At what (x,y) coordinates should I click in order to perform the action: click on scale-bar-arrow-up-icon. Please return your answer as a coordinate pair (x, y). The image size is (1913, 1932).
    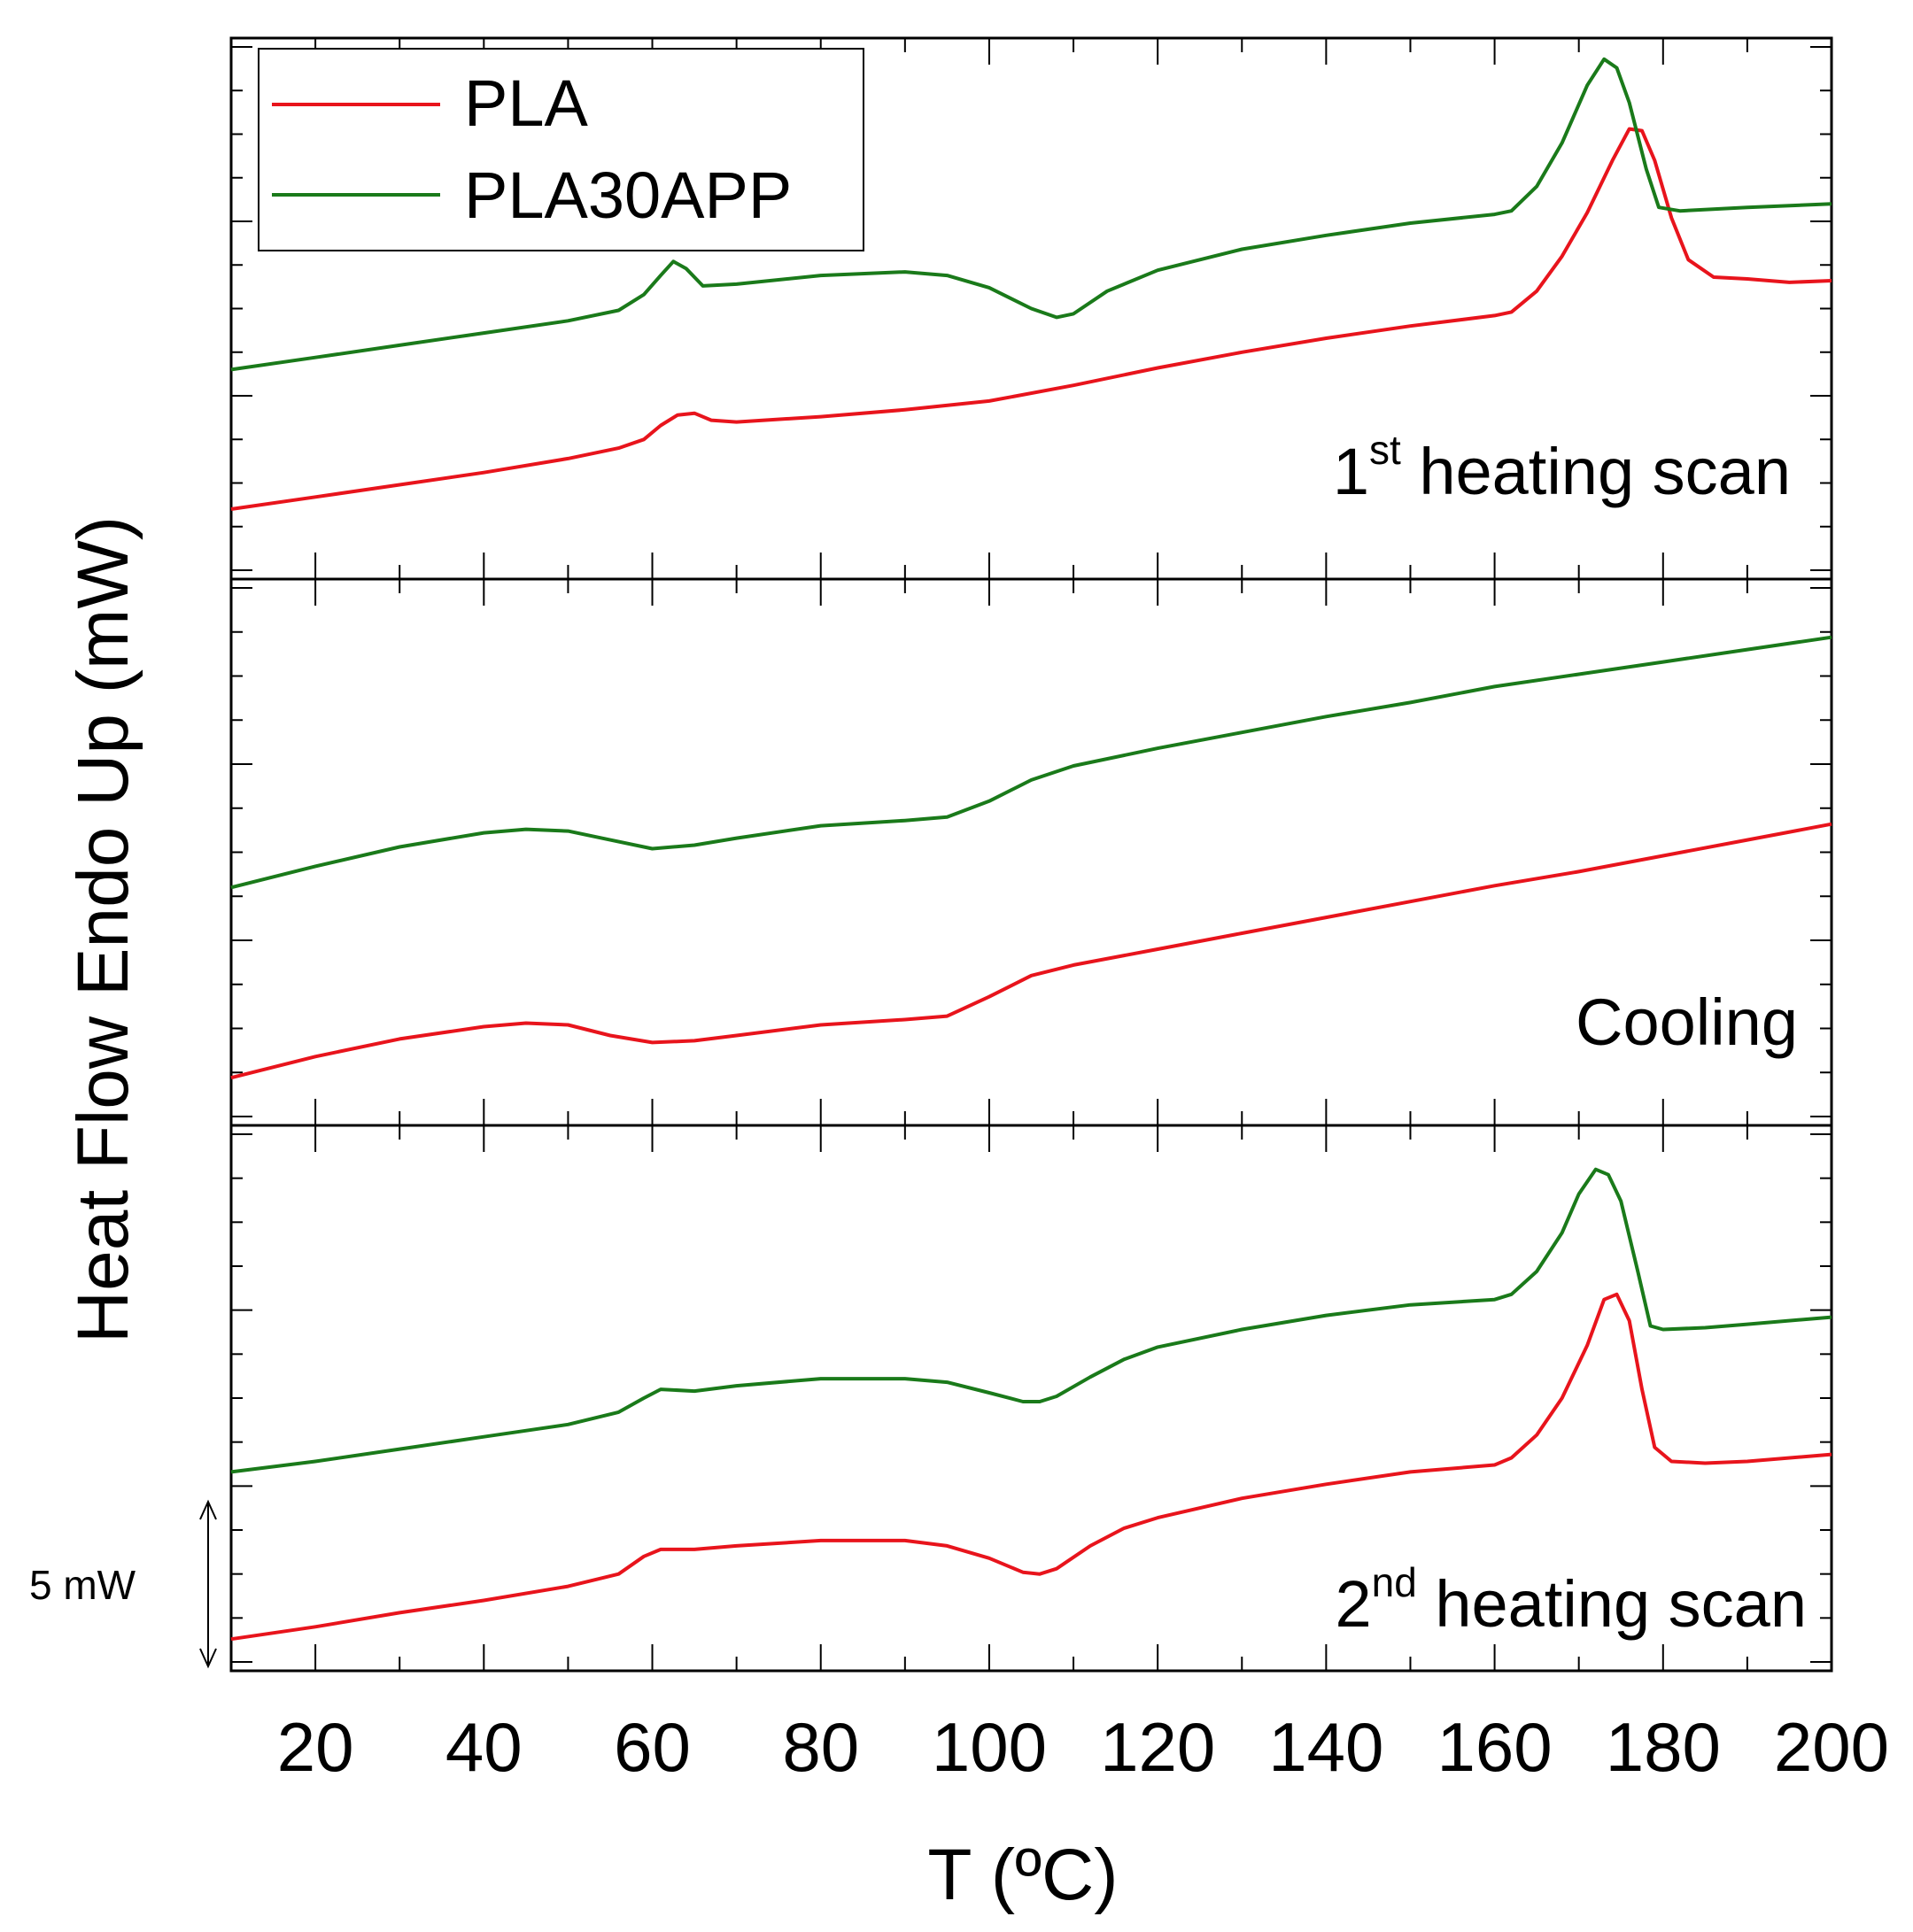
    Looking at the image, I should click on (208, 1509).